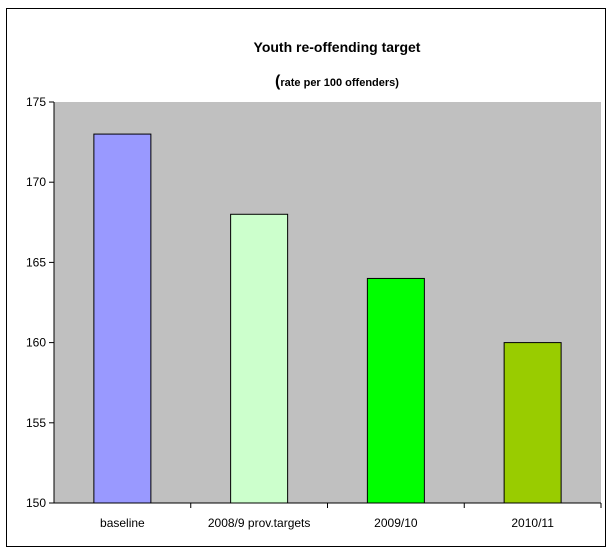 This screenshot has height=555, width=614. Describe the element at coordinates (337, 47) in the screenshot. I see `chart-title: Youth re-offending target` at that location.